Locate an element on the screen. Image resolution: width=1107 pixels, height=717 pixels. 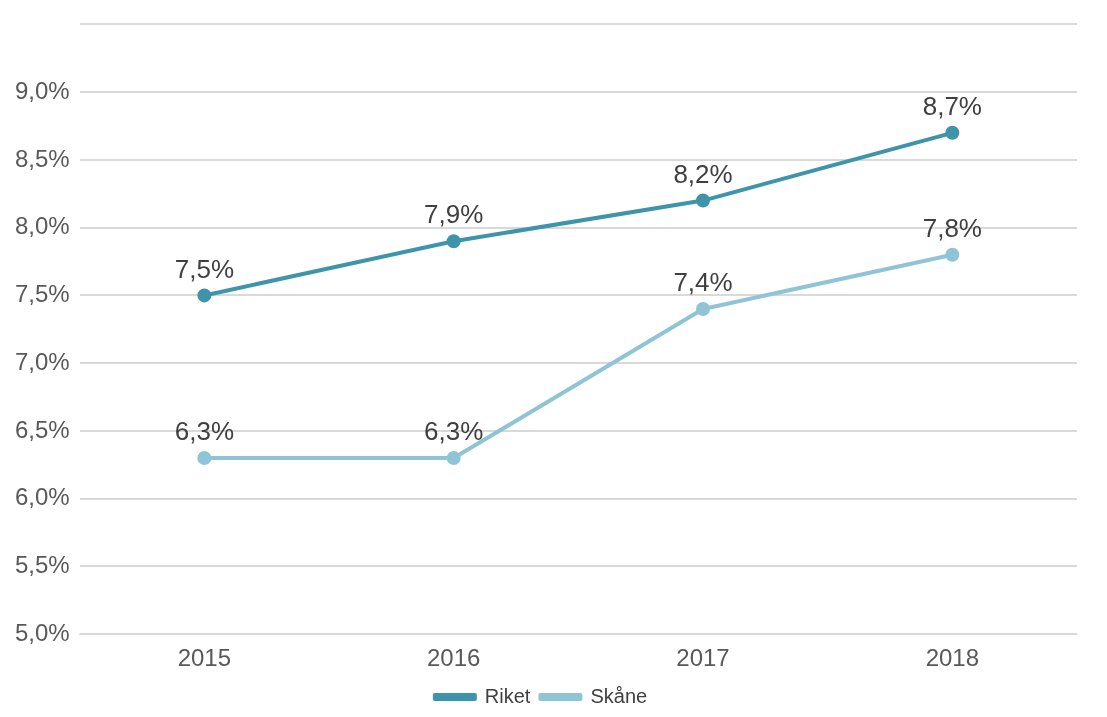
y-tick-label: 5,5% is located at coordinates (42, 565).